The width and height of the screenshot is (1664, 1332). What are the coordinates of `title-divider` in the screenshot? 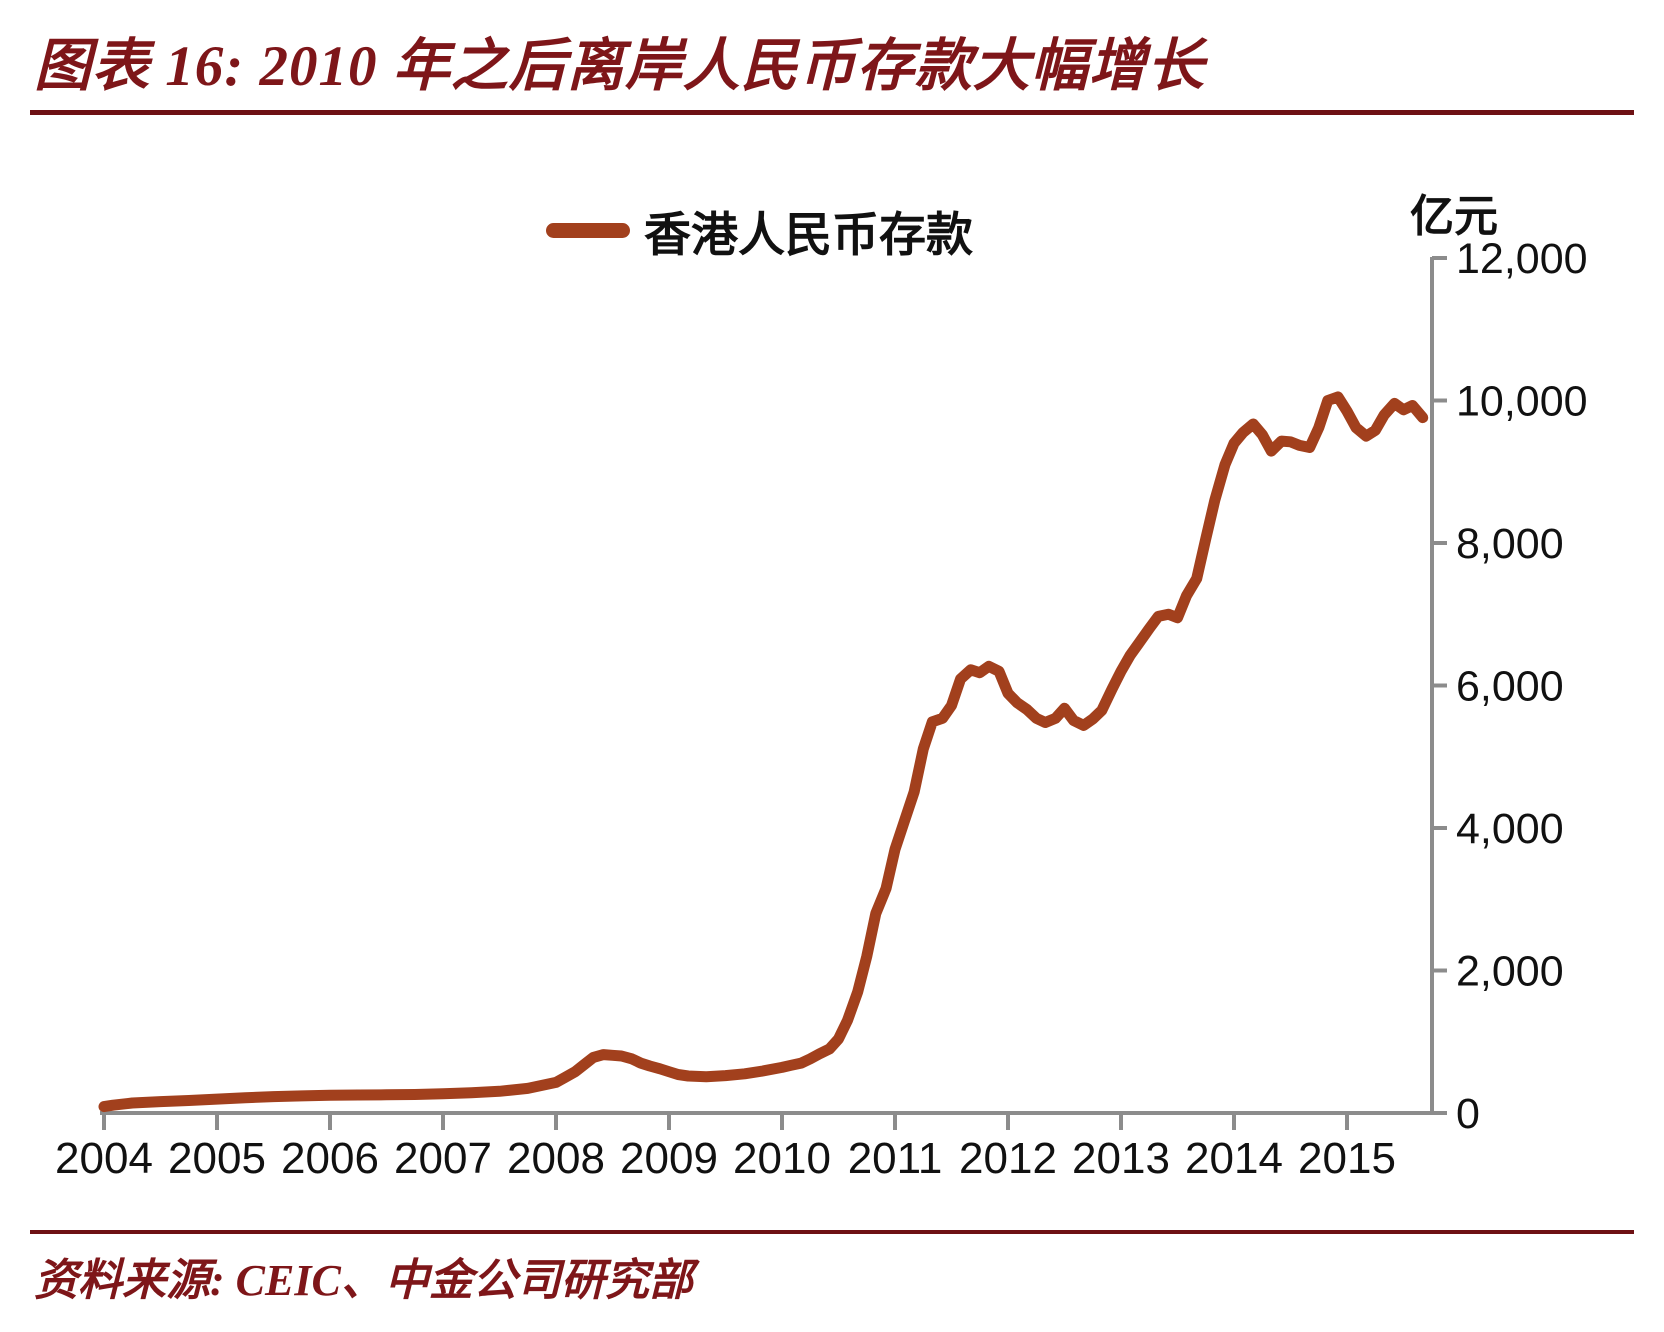 It's located at (832, 112).